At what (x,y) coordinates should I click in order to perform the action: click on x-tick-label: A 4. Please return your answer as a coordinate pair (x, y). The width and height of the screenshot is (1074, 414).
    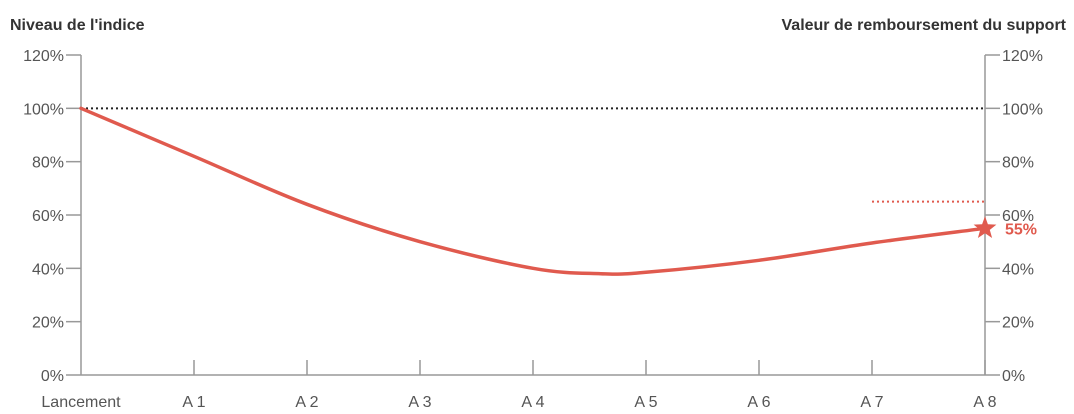
    Looking at the image, I should click on (532, 402).